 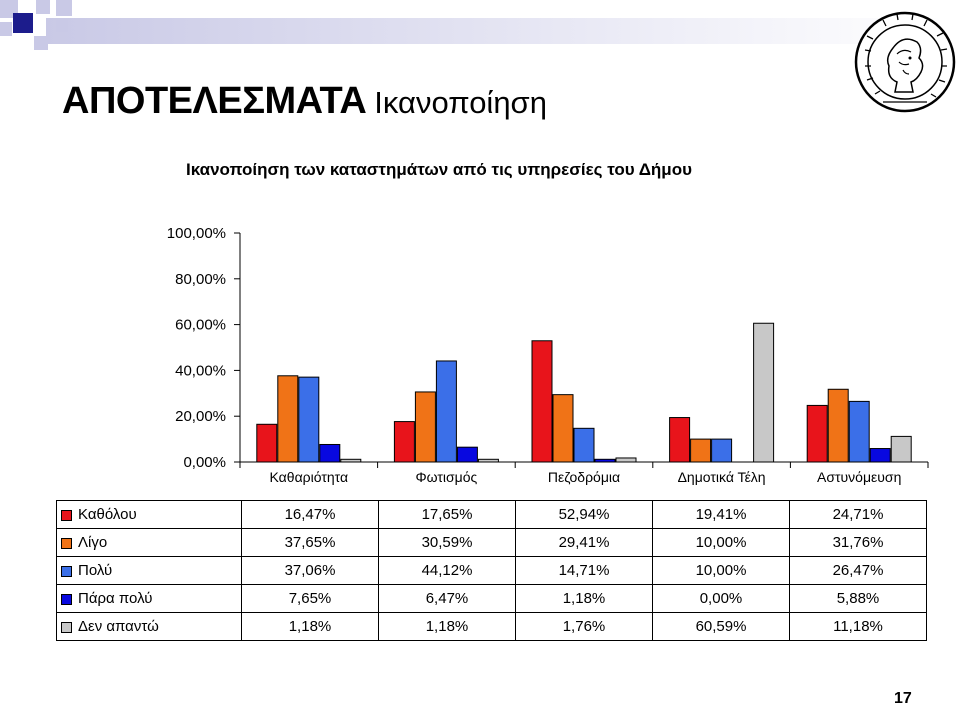 I want to click on slide-title: ΑΠΟΤΕΛΕΣΜΑΤΑ Ικανοποίηση, so click(x=304, y=101).